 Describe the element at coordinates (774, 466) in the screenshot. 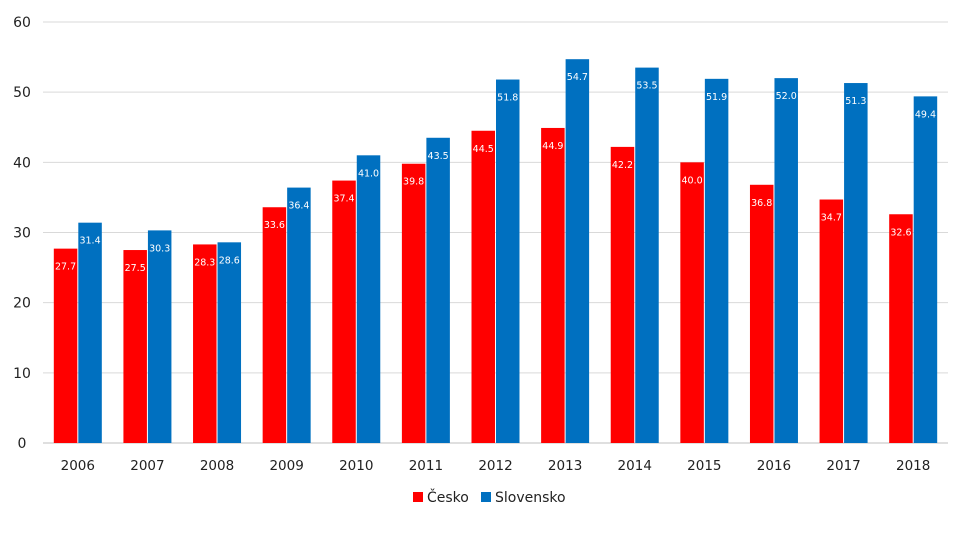

I see `x-tick-label: 2016` at that location.